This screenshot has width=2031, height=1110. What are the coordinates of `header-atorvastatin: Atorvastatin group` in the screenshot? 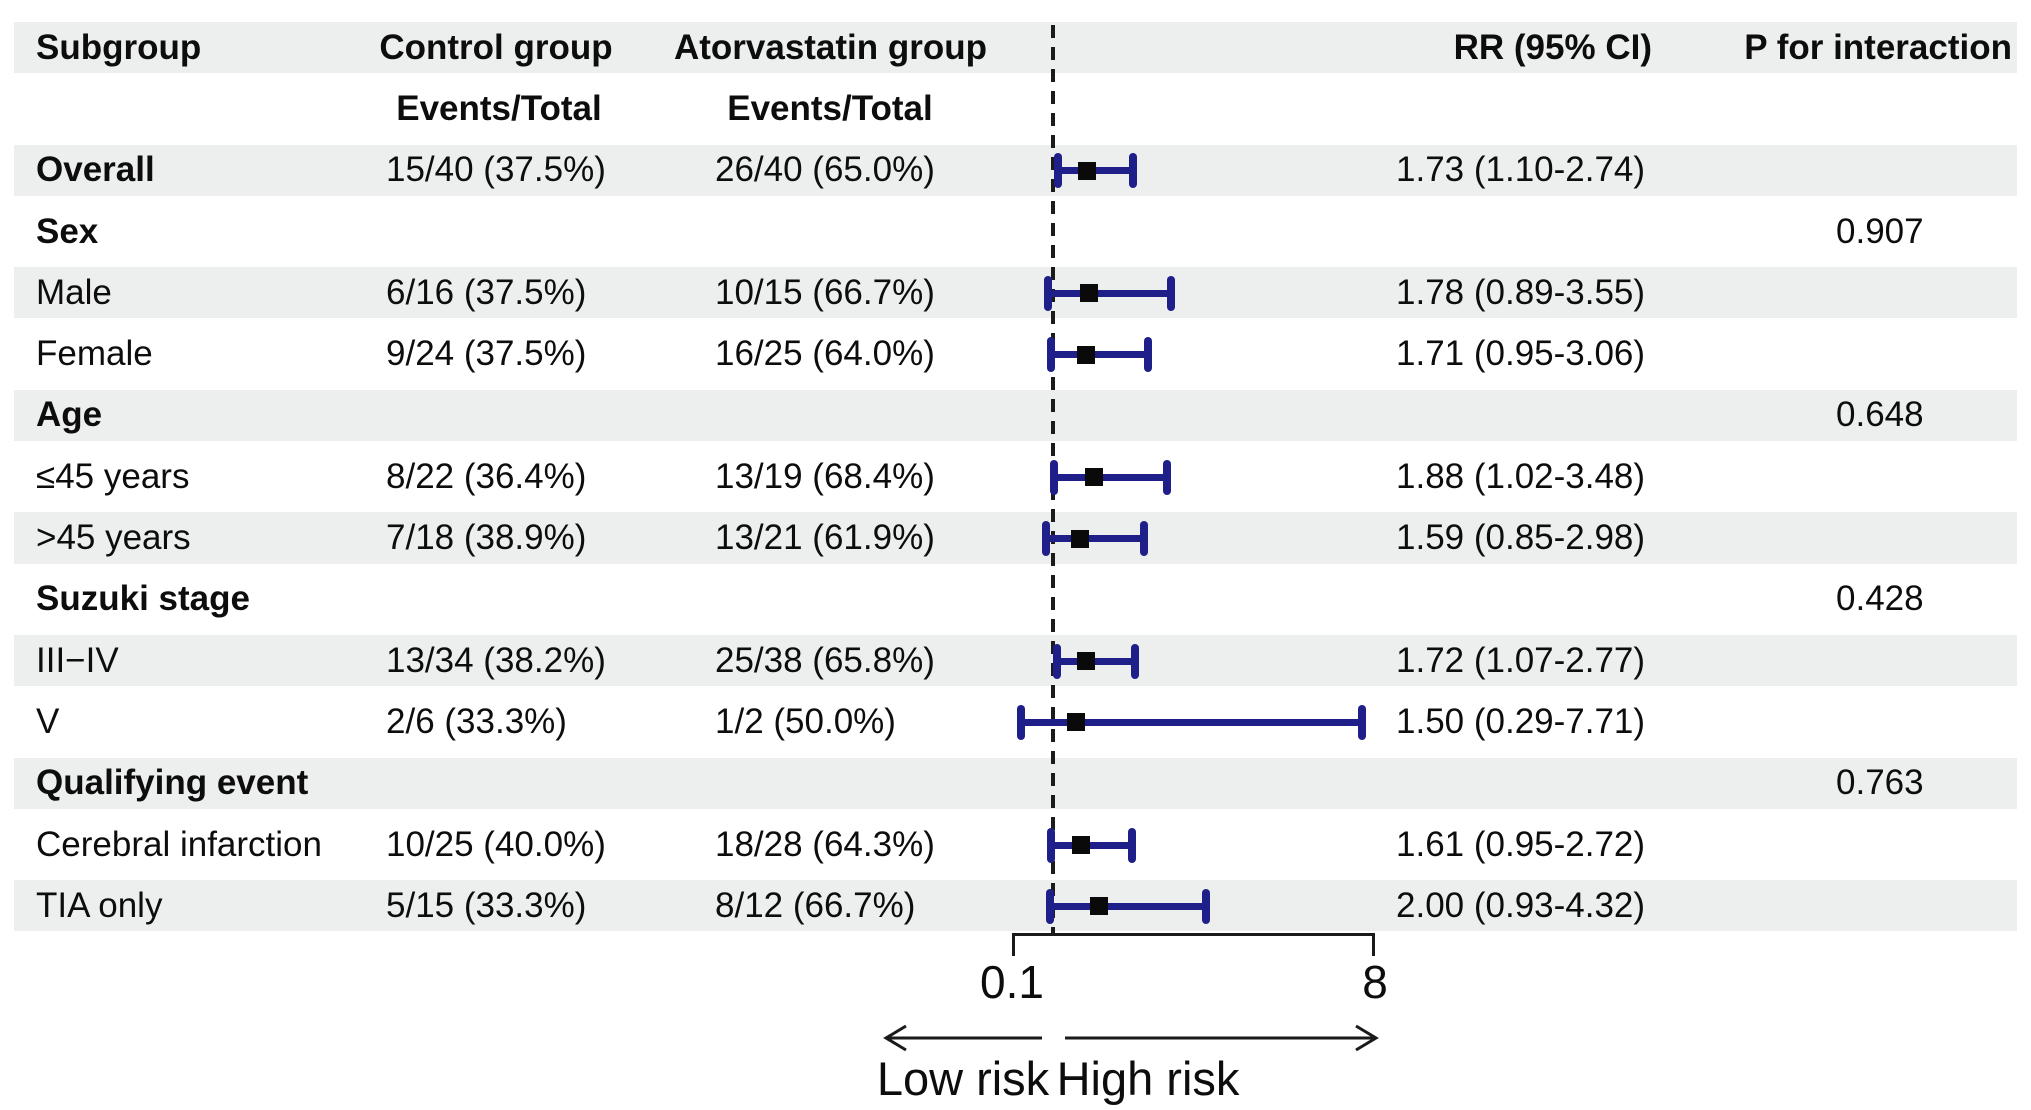 It's located at (830, 47).